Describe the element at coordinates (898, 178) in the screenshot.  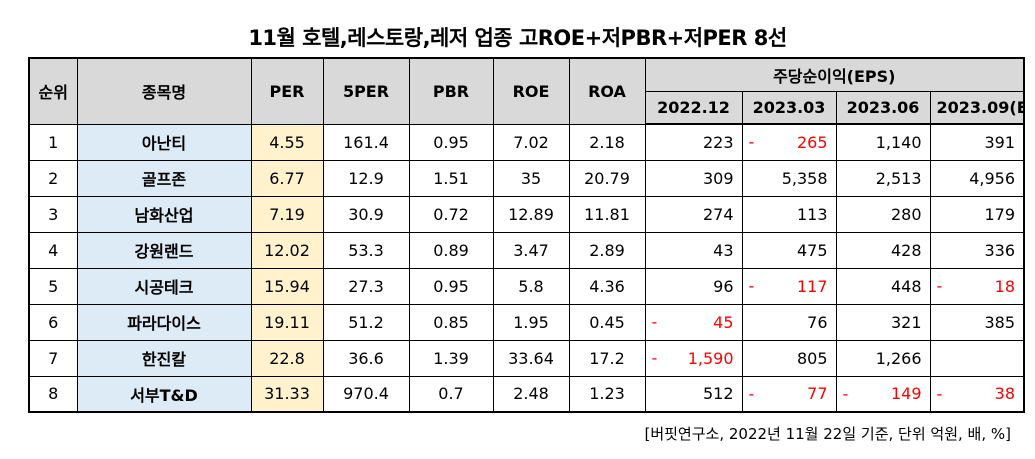
I see `eps-value: 2,513` at that location.